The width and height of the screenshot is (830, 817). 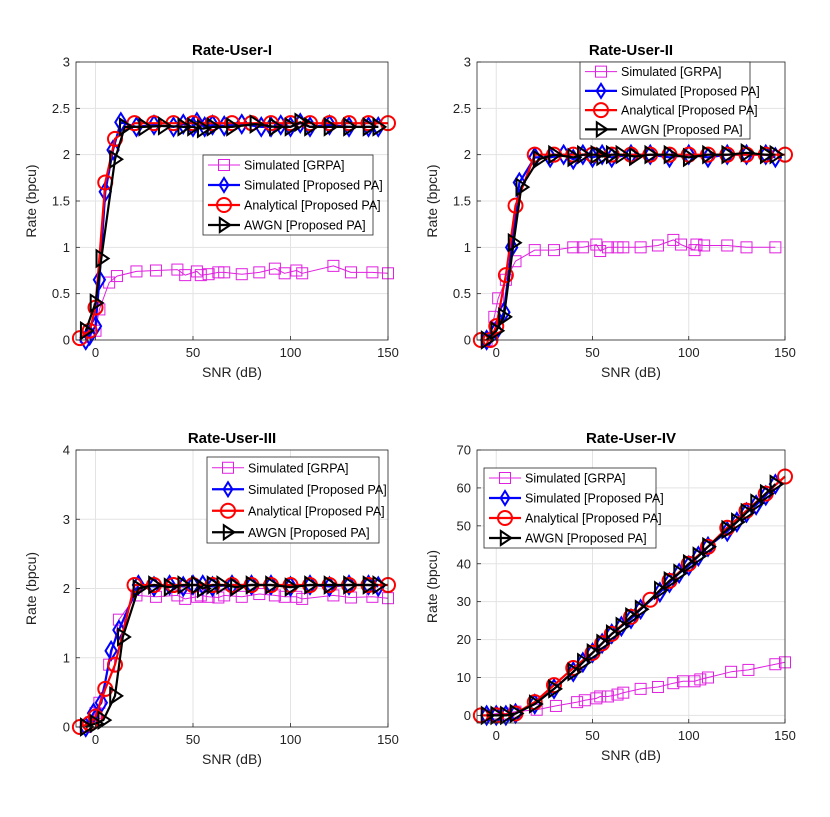 I want to click on x-tick-label: 100, so click(x=291, y=739).